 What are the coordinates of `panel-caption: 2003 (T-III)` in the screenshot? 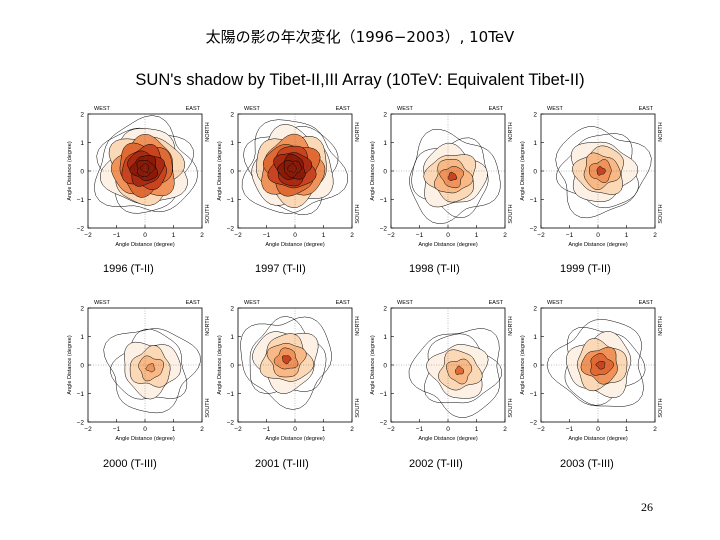 It's located at (587, 464).